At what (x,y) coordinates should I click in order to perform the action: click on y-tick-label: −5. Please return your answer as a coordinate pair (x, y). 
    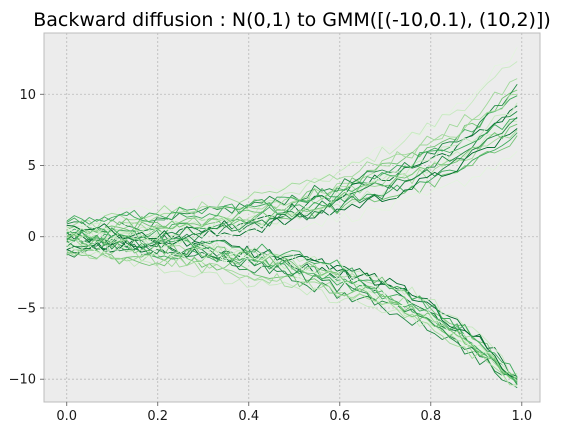
    Looking at the image, I should click on (26, 308).